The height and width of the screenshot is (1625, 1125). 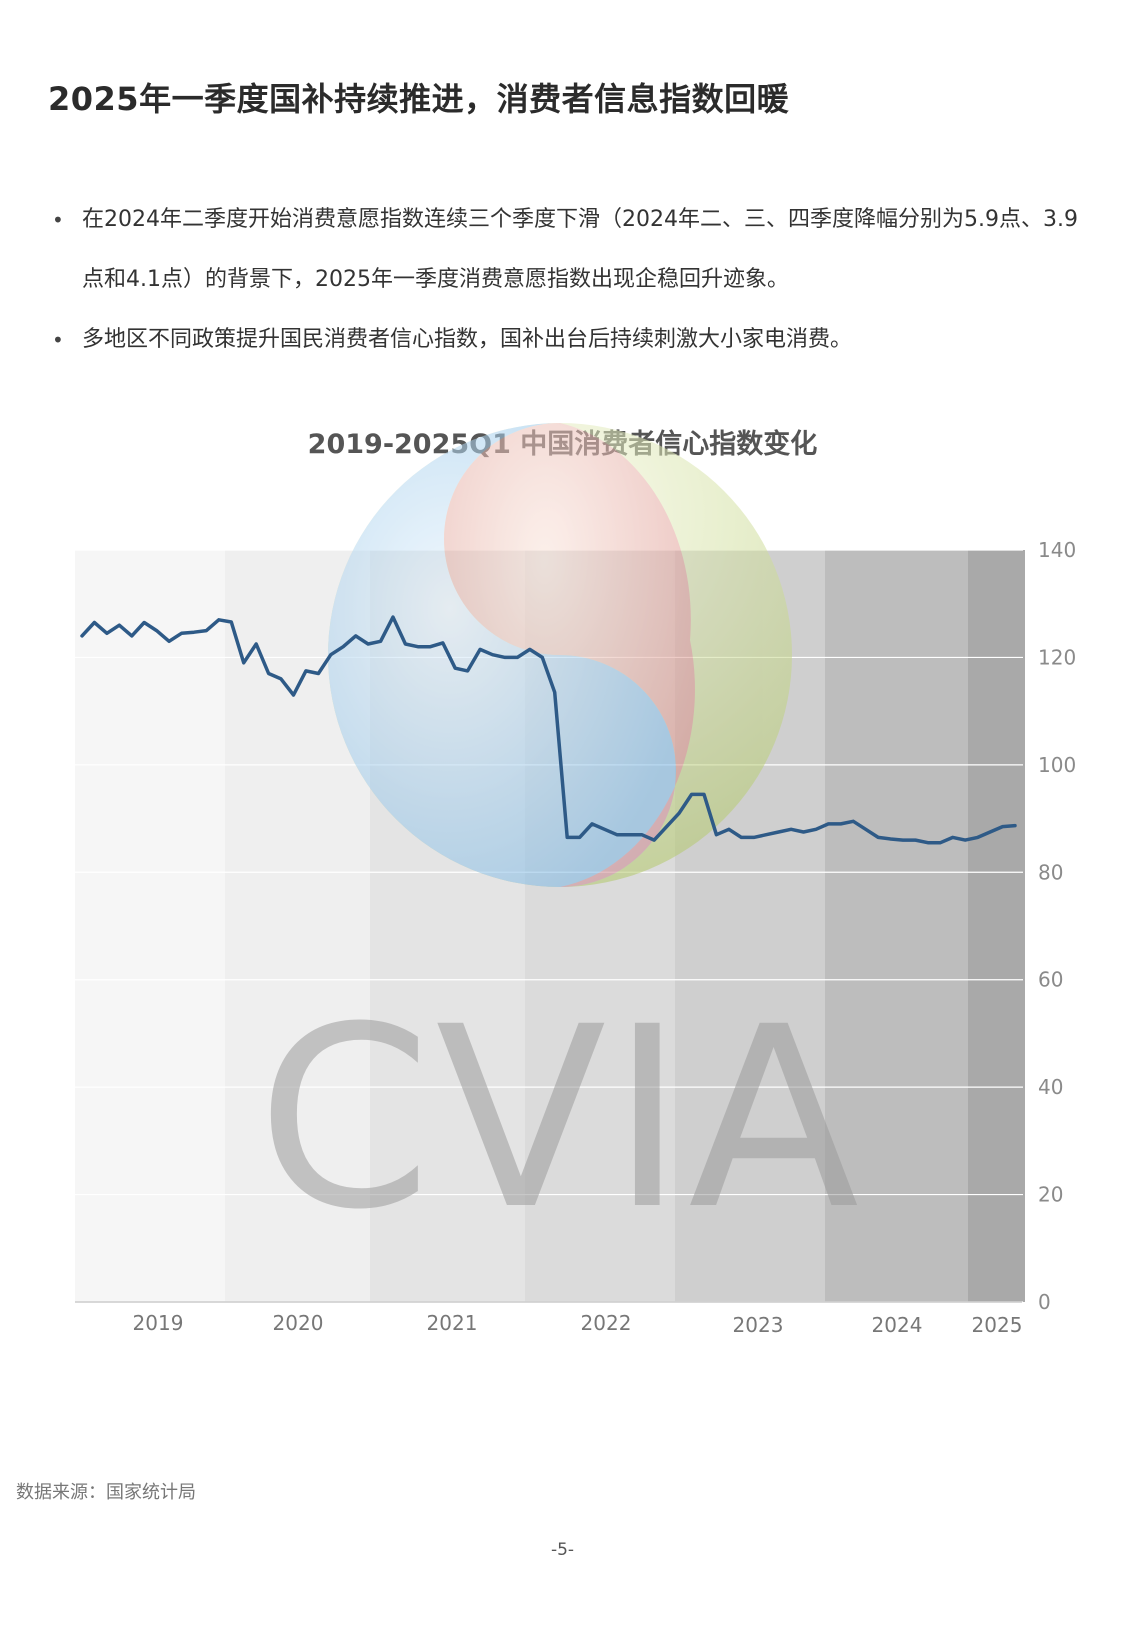 What do you see at coordinates (452, 1323) in the screenshot?
I see `x-tick-label: 2021` at bounding box center [452, 1323].